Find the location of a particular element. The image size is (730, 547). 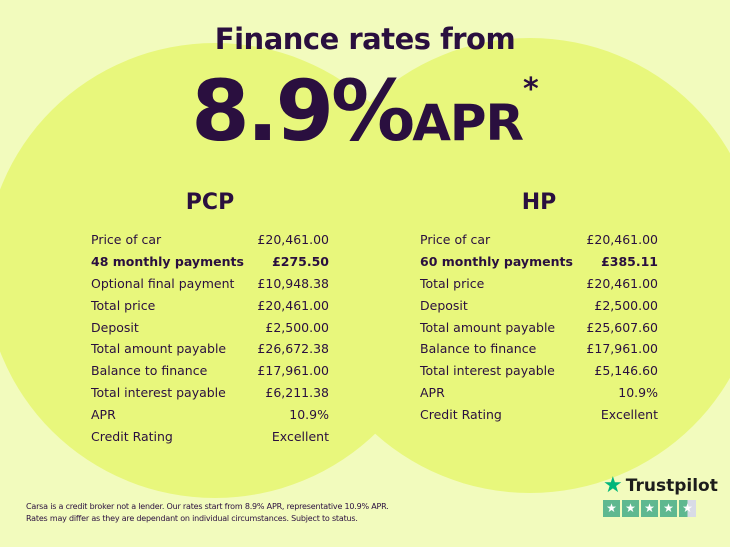

hp-row: Deposit £2,500.00 is located at coordinates (539, 306).